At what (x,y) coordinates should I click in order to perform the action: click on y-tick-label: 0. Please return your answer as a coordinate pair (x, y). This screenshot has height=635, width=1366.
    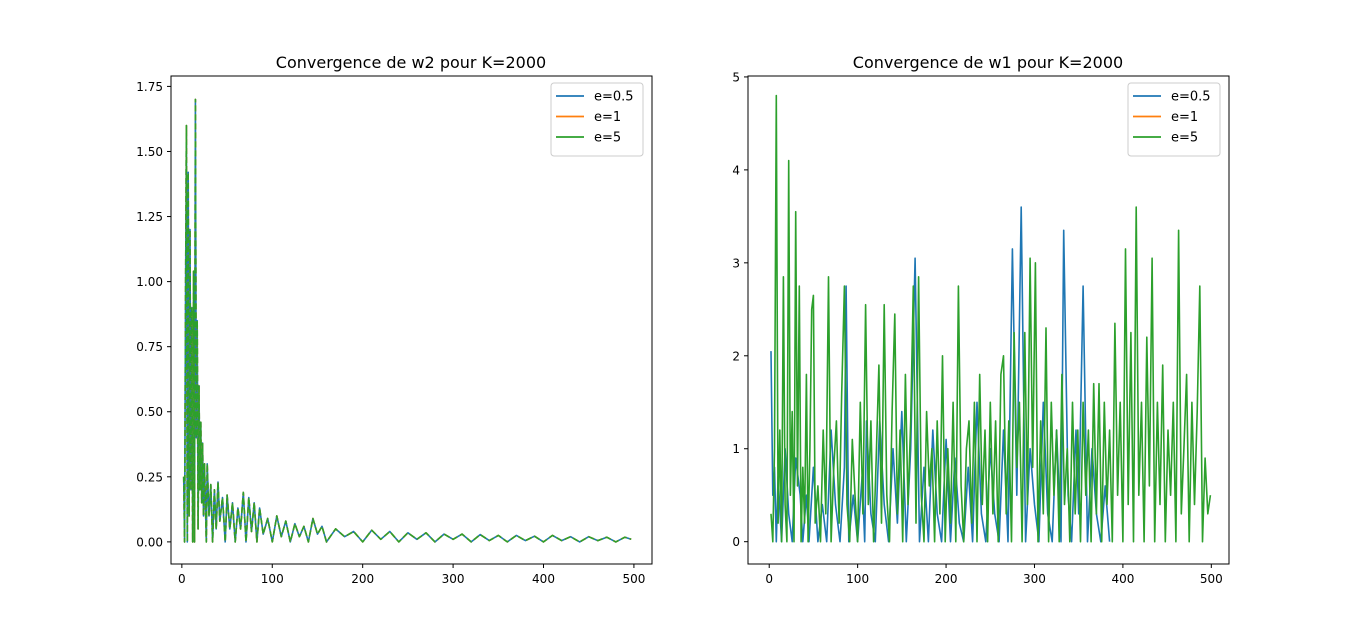
    Looking at the image, I should click on (736, 542).